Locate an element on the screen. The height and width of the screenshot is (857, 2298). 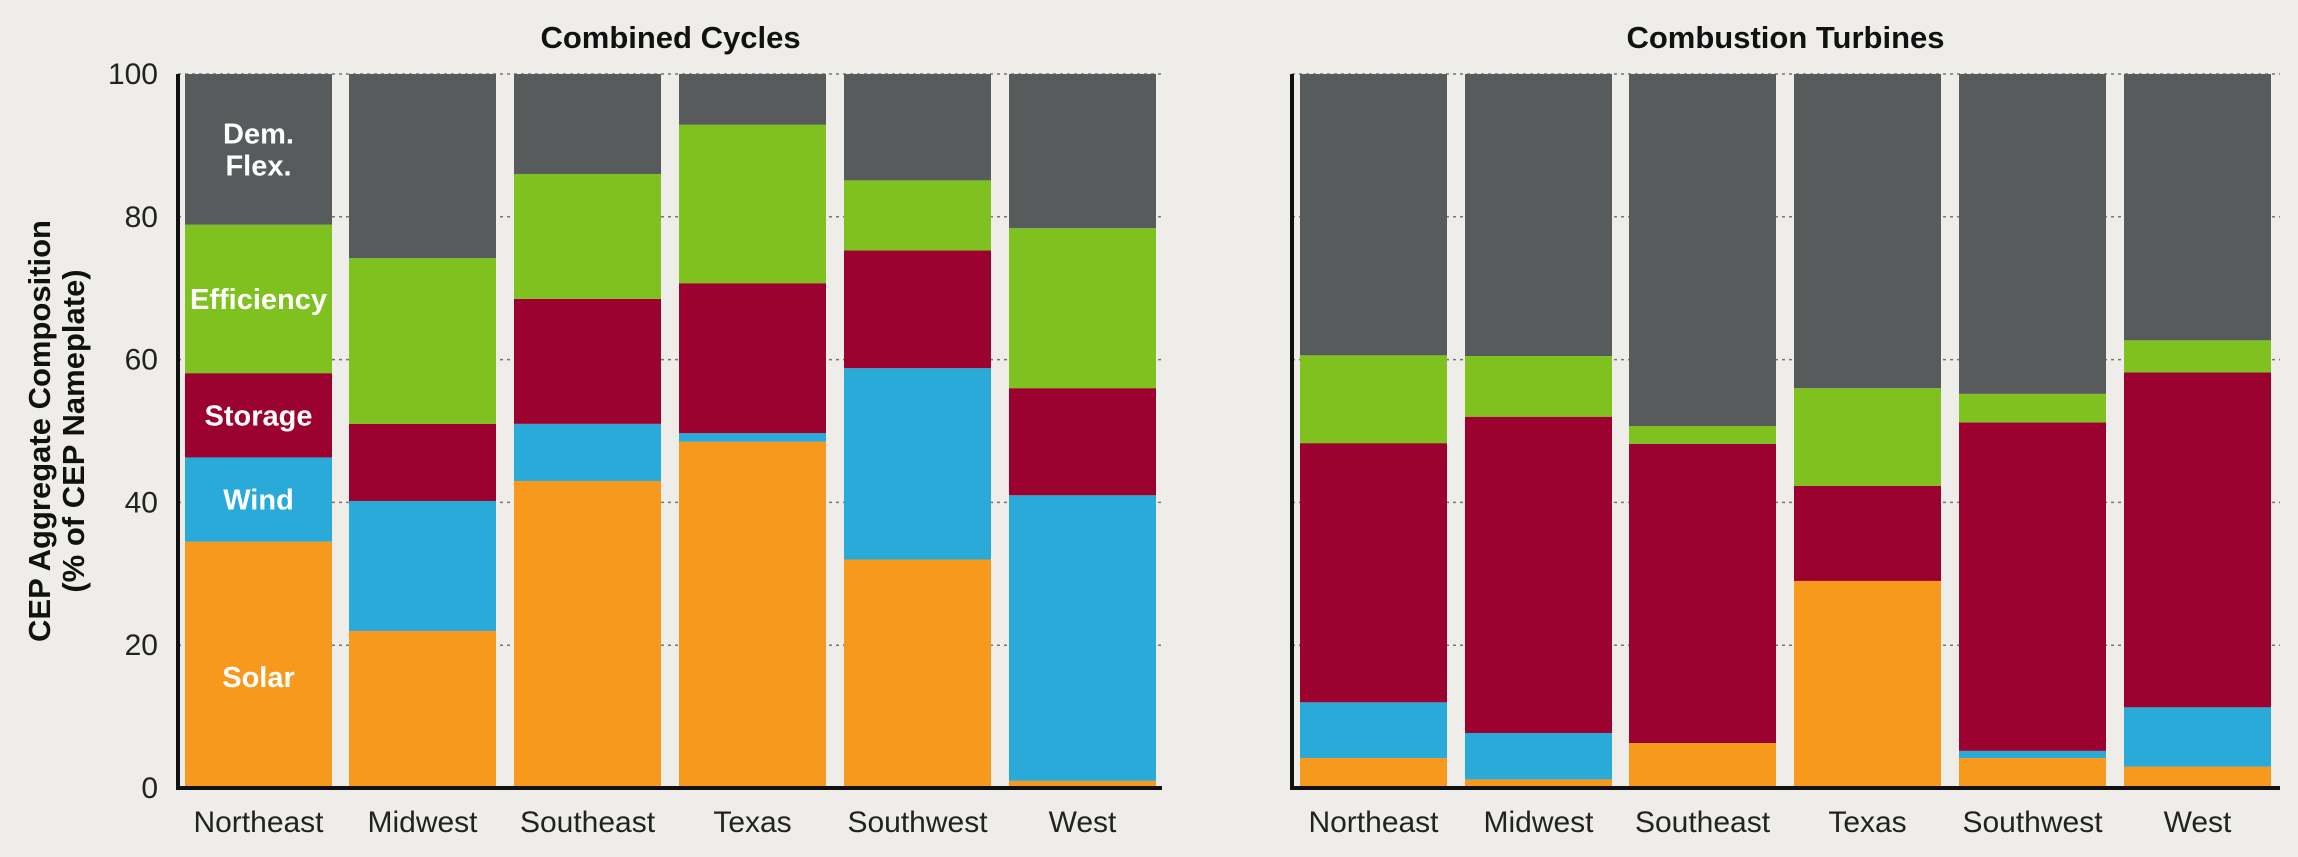
y-tick-label: 20 is located at coordinates (141, 645).